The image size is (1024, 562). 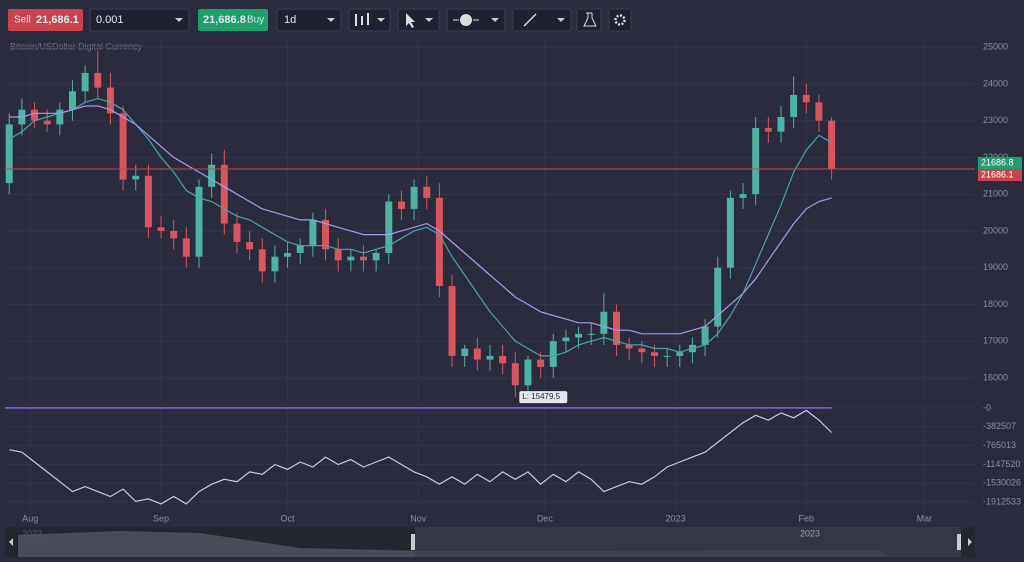 What do you see at coordinates (999, 426) in the screenshot?
I see `y-tick-label: -382507` at bounding box center [999, 426].